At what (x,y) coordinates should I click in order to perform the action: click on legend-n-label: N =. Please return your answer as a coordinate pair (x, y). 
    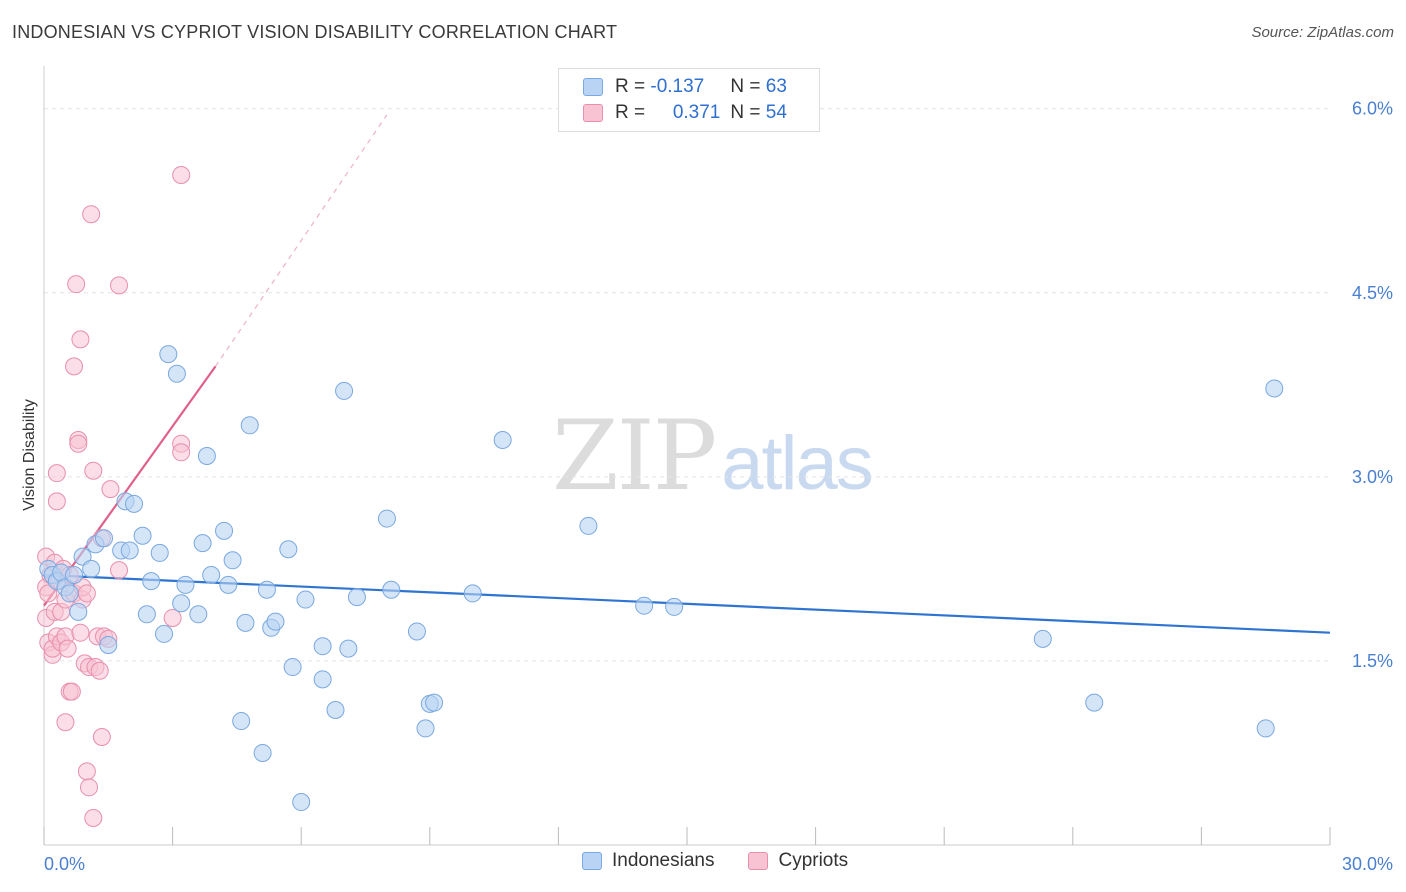
    Looking at the image, I should click on (748, 86).